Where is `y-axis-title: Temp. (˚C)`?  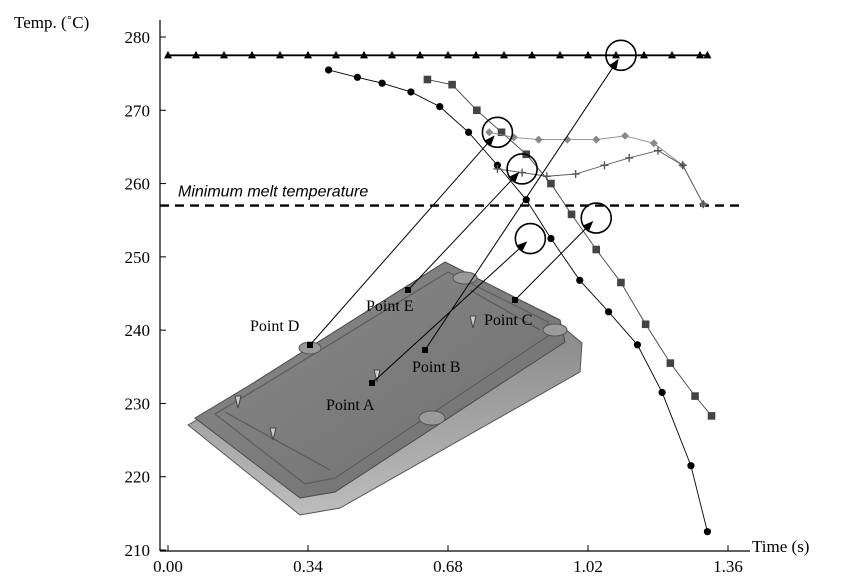
y-axis-title: Temp. (˚C) is located at coordinates (51, 22).